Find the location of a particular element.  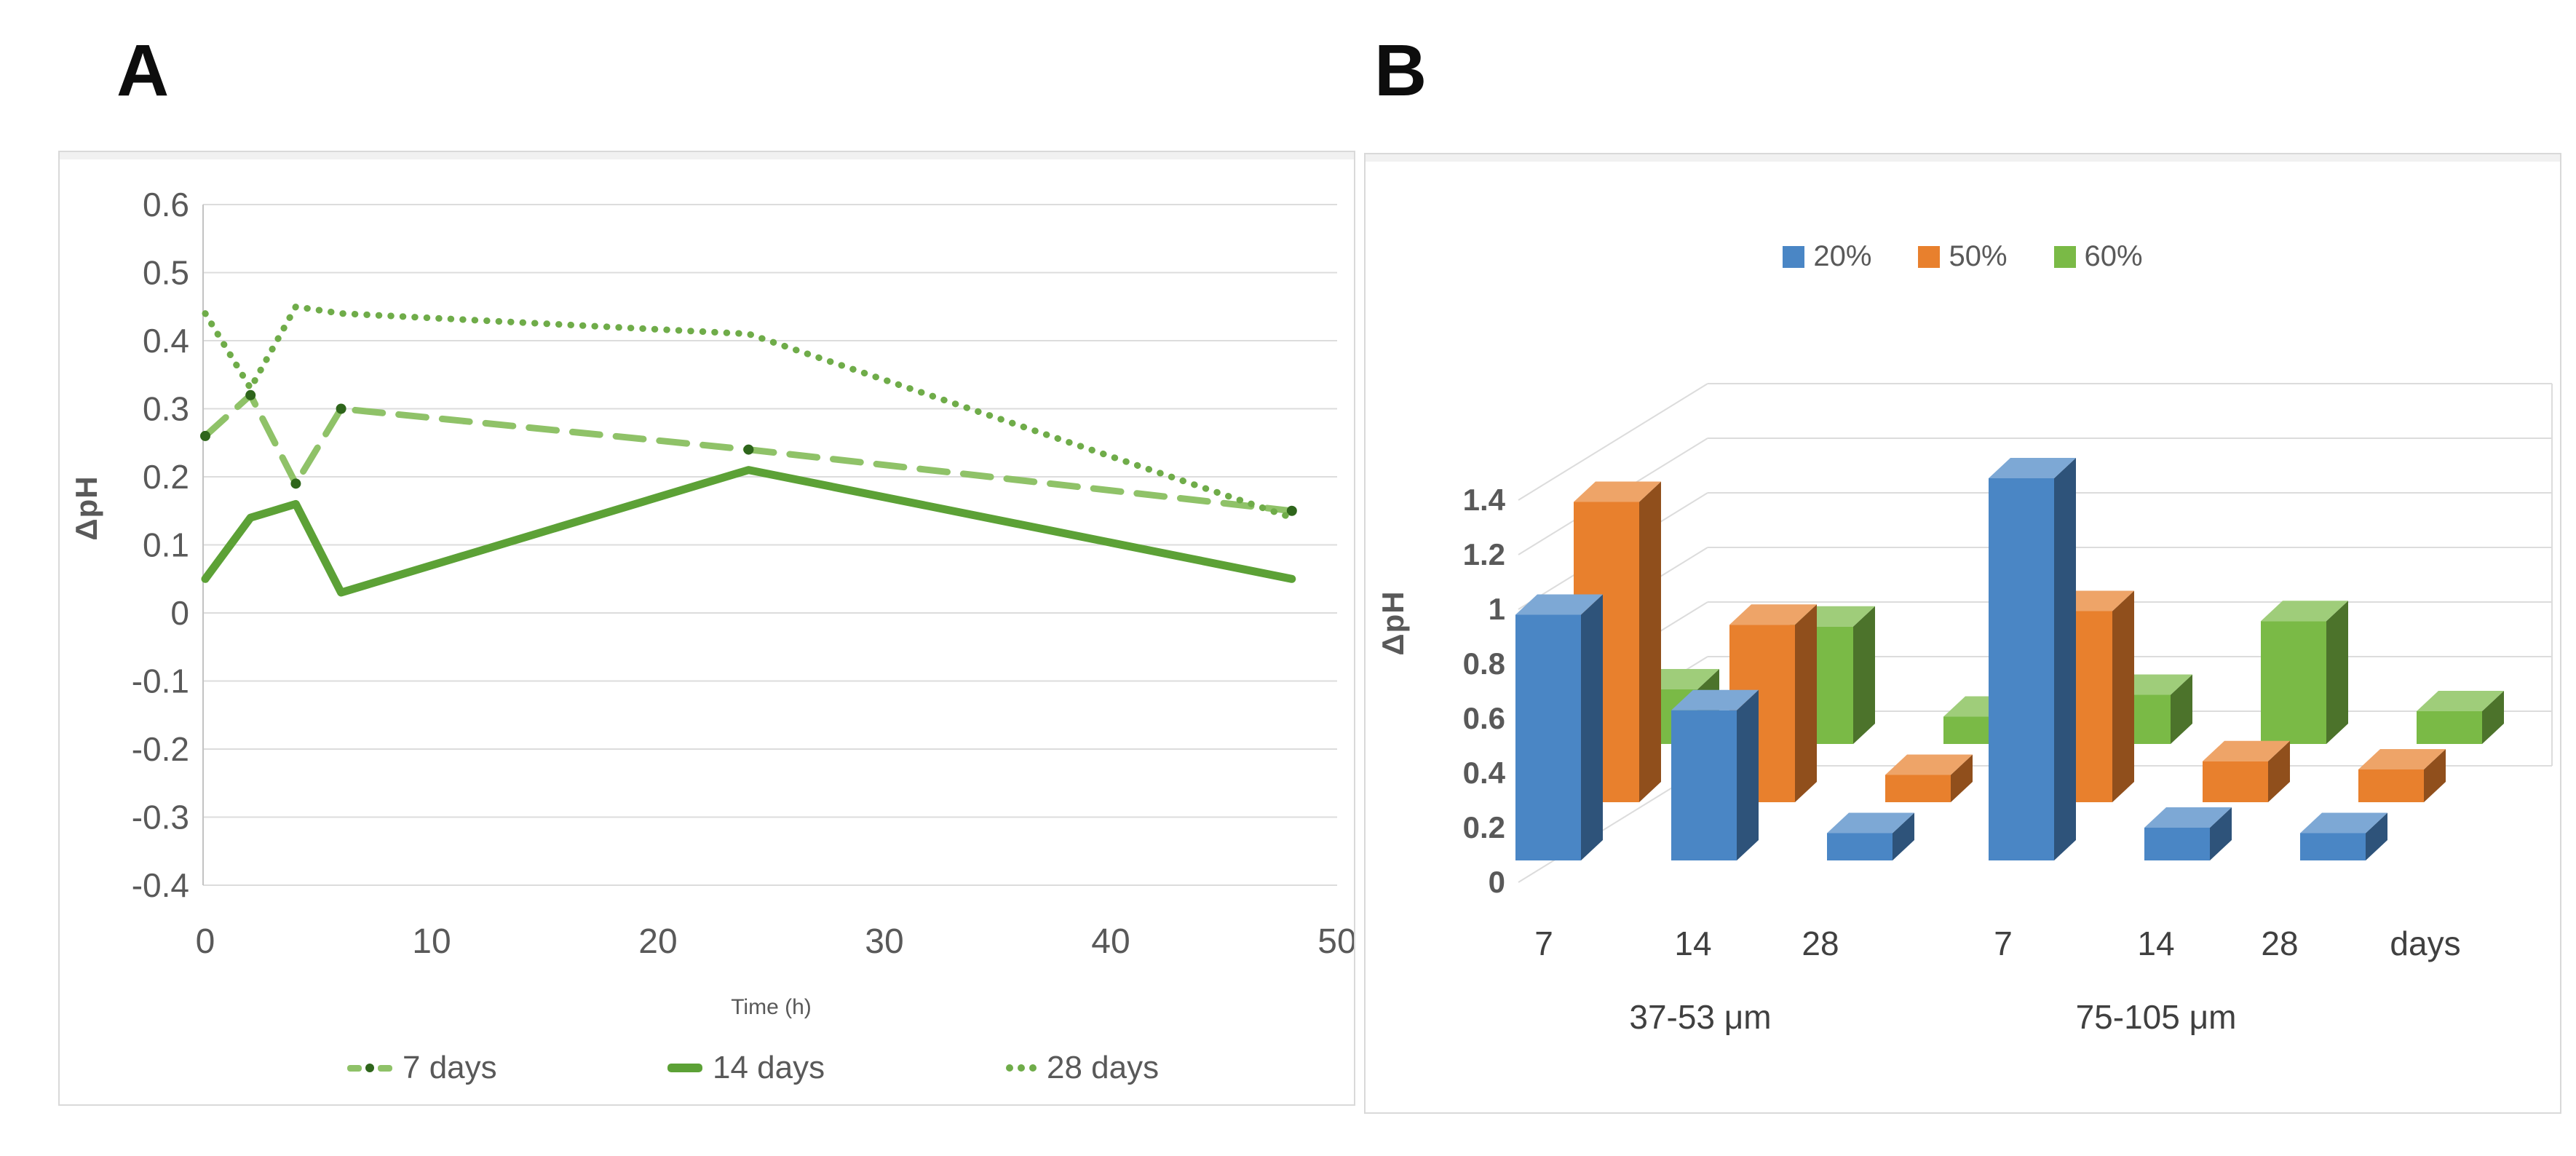

category-label: 7 is located at coordinates (1543, 943).